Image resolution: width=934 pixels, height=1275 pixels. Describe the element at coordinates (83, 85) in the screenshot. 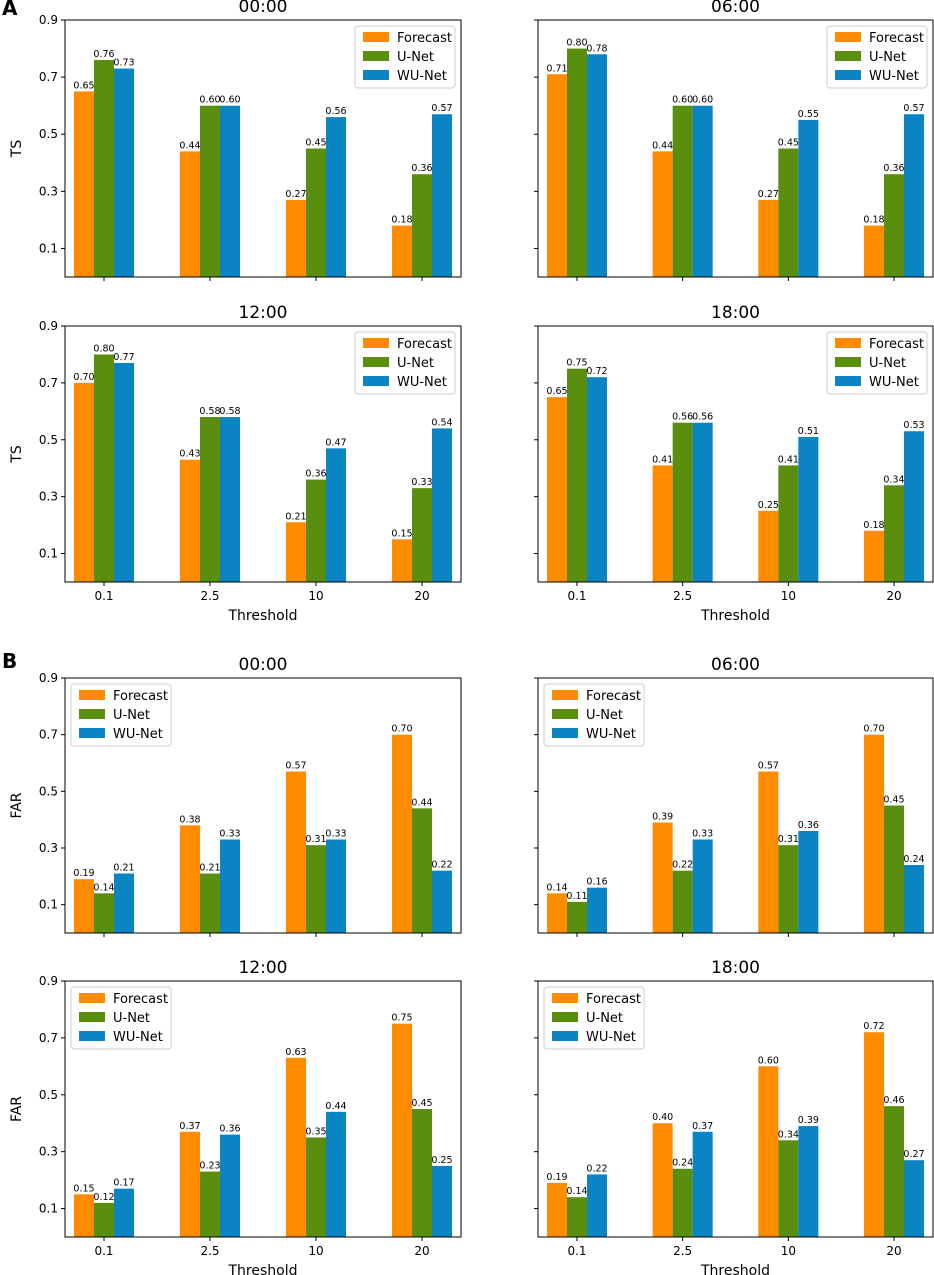

I see `bar-value-label: 0.65` at that location.